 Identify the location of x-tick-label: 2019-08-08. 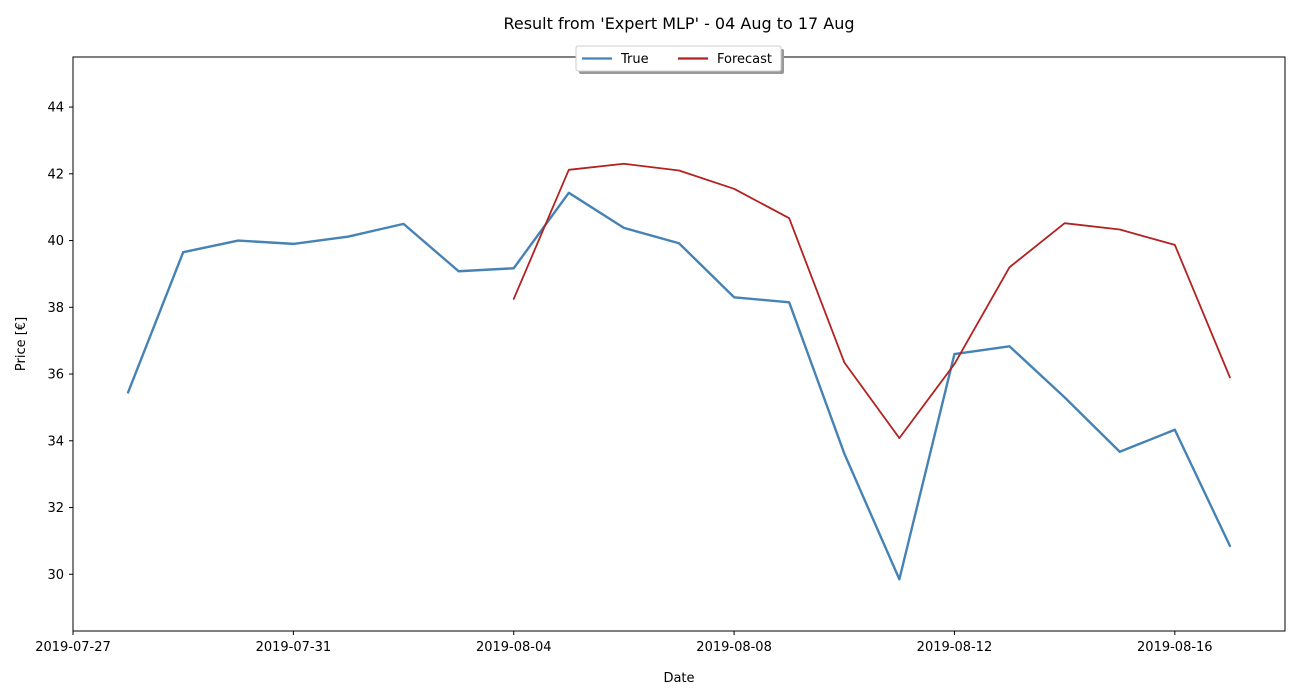
(734, 647).